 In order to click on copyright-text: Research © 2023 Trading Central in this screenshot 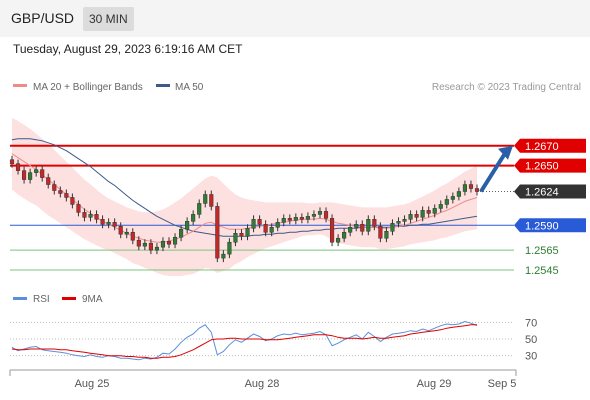, I will do `click(506, 87)`.